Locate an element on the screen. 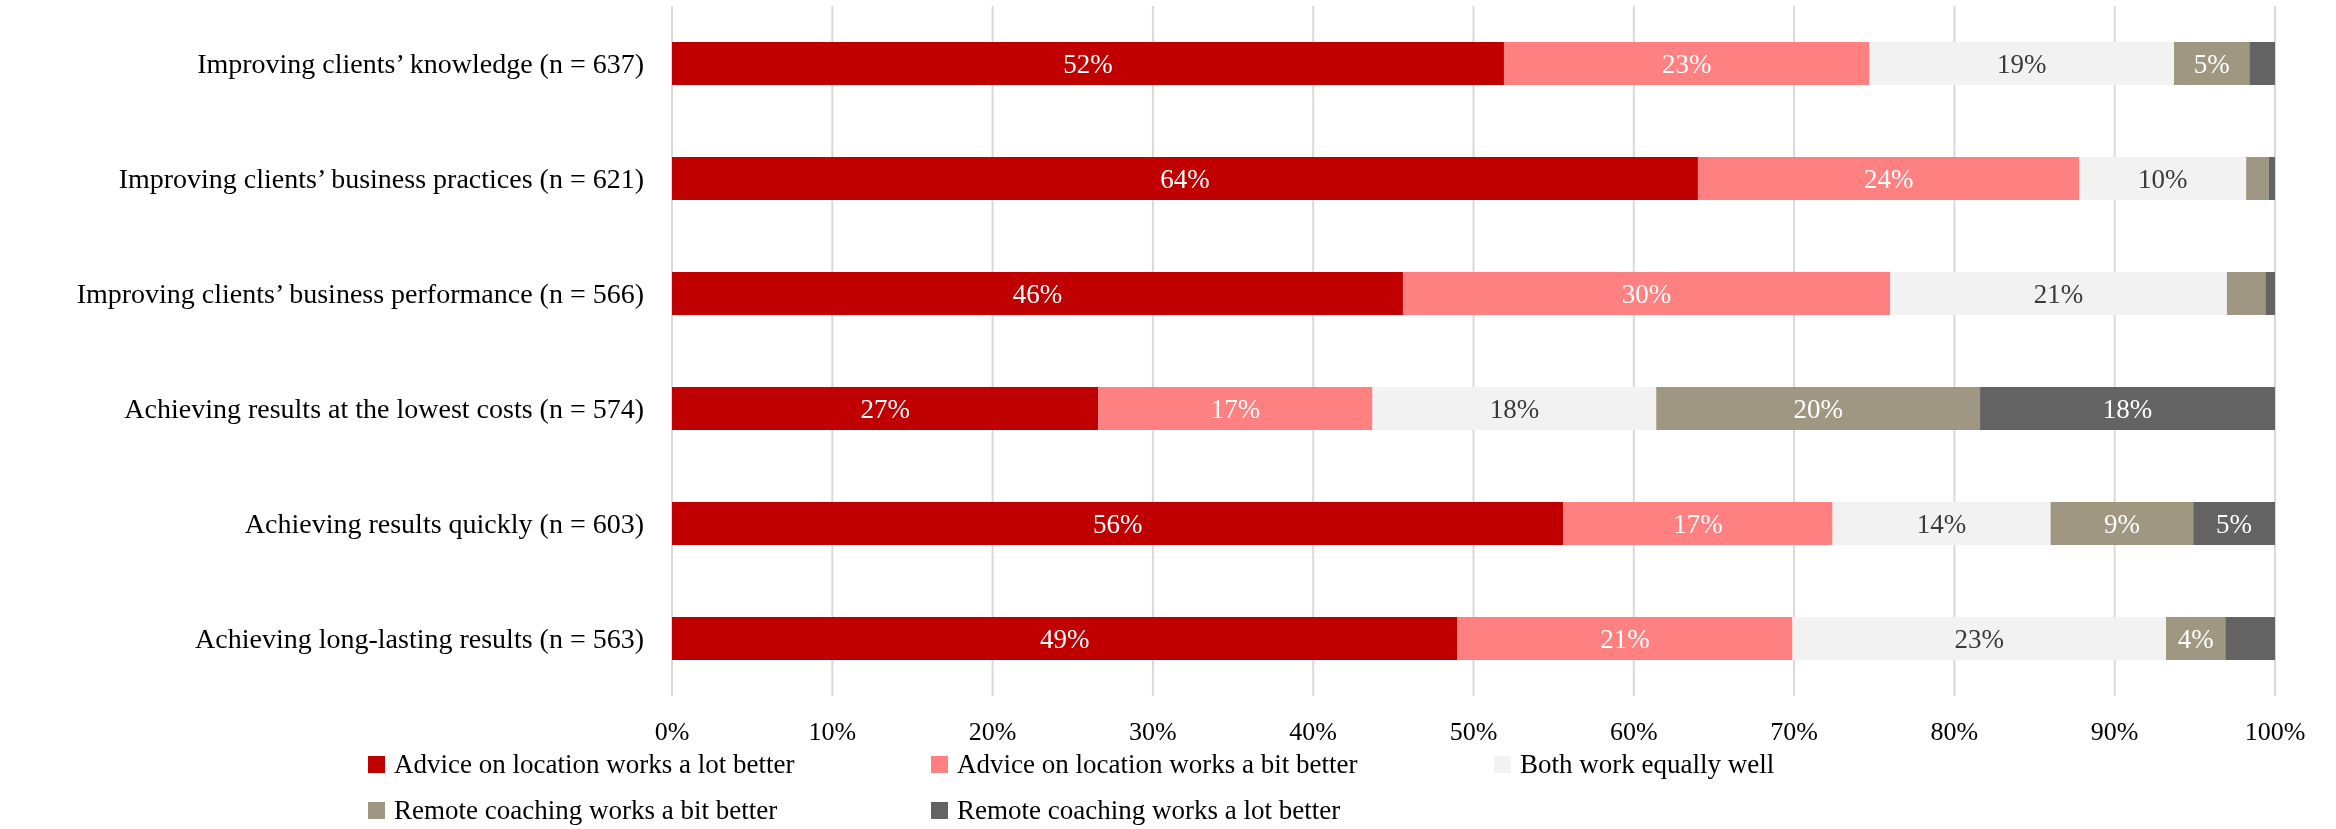 Image resolution: width=2336 pixels, height=829 pixels. data-label: 24% is located at coordinates (1888, 178).